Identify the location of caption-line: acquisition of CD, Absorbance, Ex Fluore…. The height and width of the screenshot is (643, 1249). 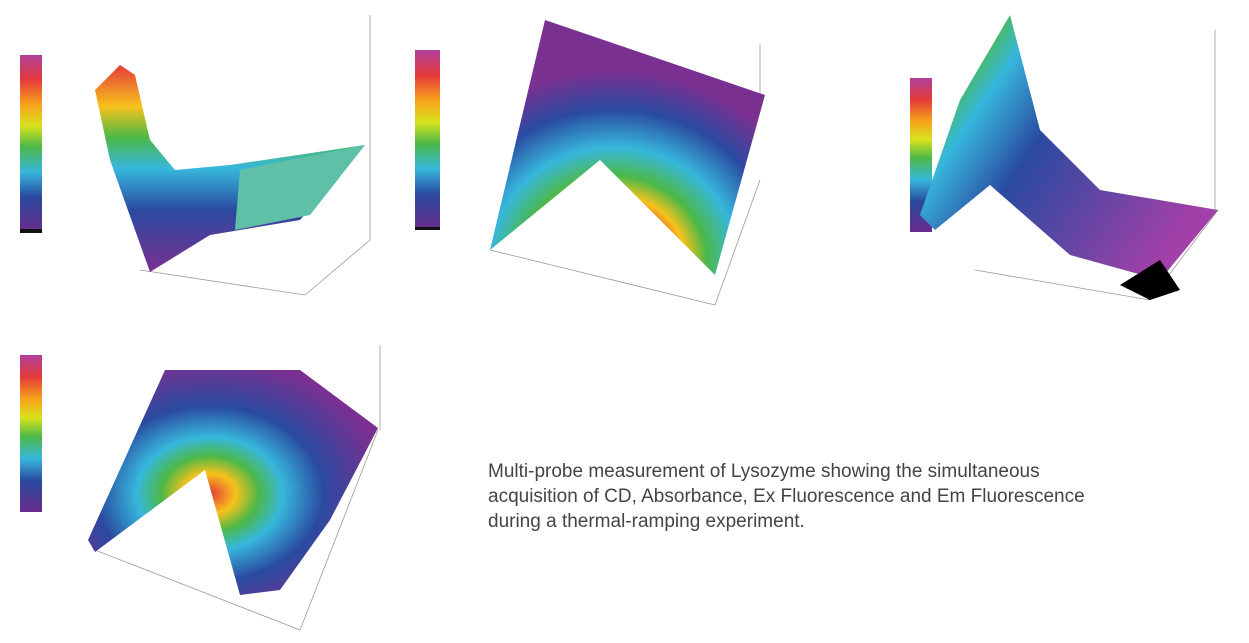
(786, 496).